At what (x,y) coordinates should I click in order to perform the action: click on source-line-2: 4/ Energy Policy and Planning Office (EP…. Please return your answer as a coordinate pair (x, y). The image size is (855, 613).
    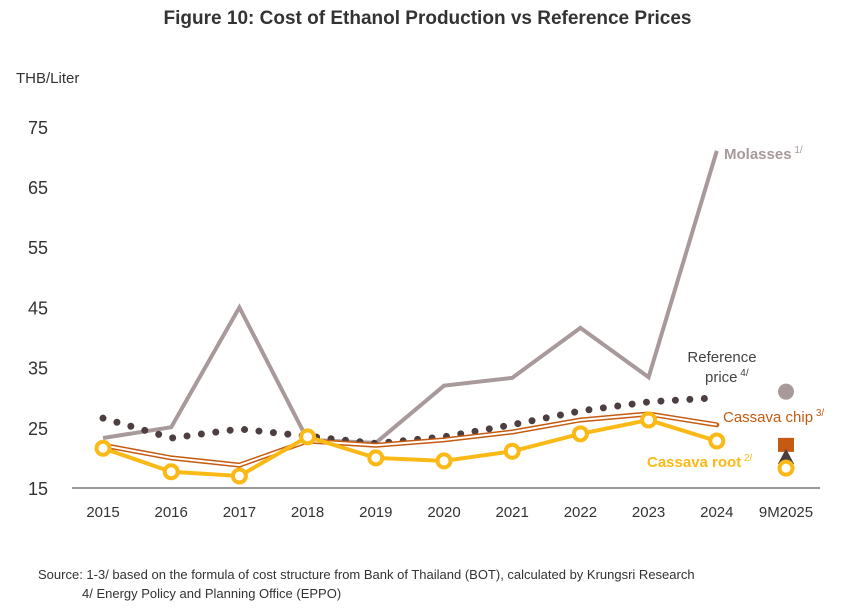
    Looking at the image, I should click on (212, 593).